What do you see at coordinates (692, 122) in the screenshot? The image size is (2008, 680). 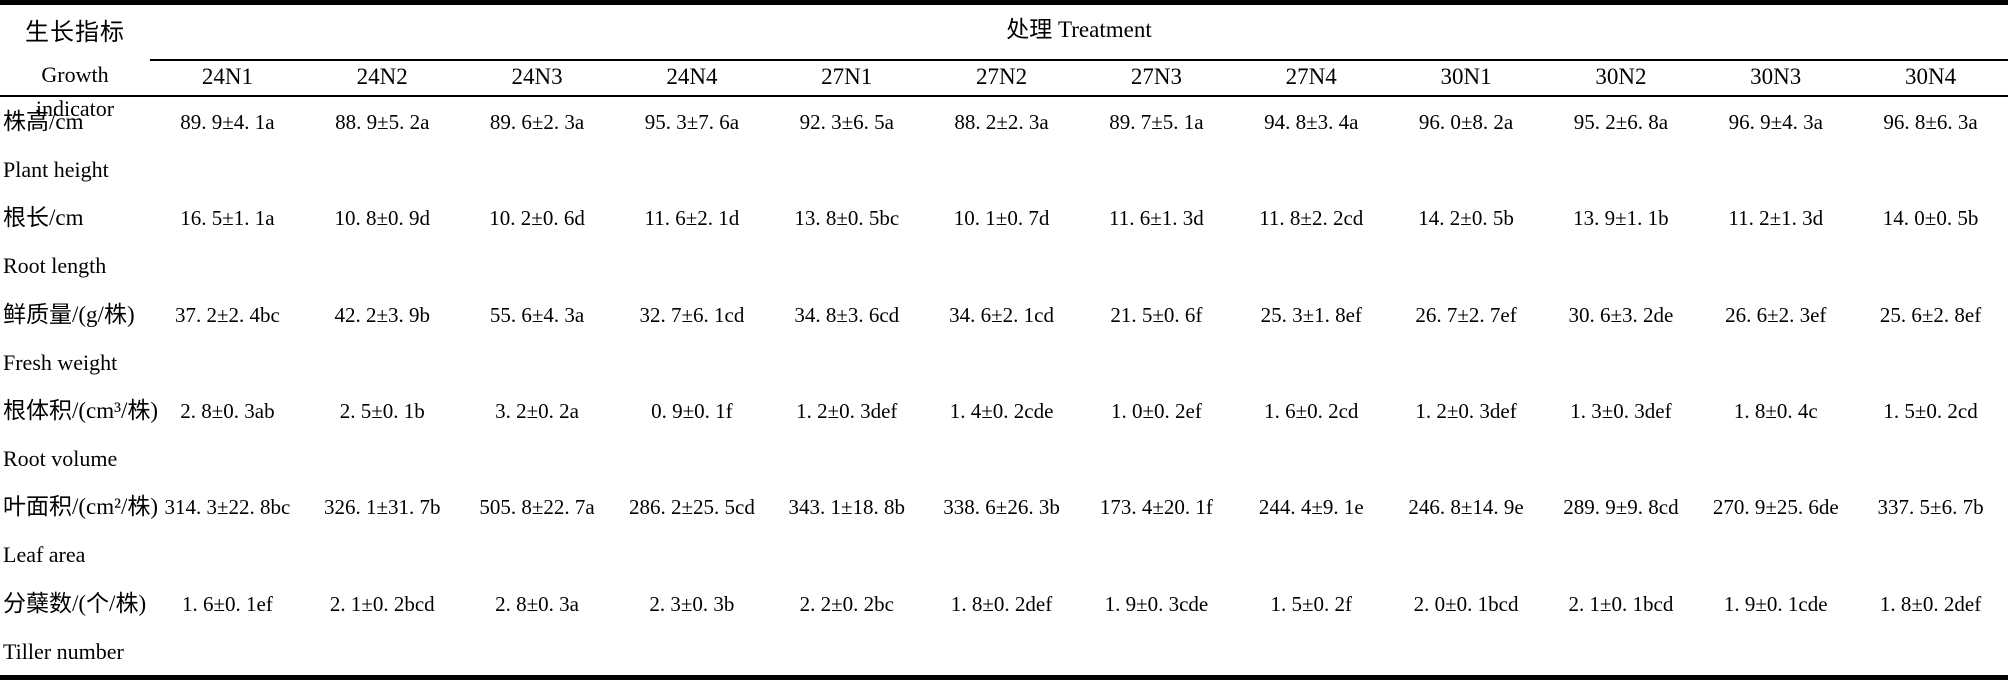 I see `table-cell: 95. 3±7. 6a` at bounding box center [692, 122].